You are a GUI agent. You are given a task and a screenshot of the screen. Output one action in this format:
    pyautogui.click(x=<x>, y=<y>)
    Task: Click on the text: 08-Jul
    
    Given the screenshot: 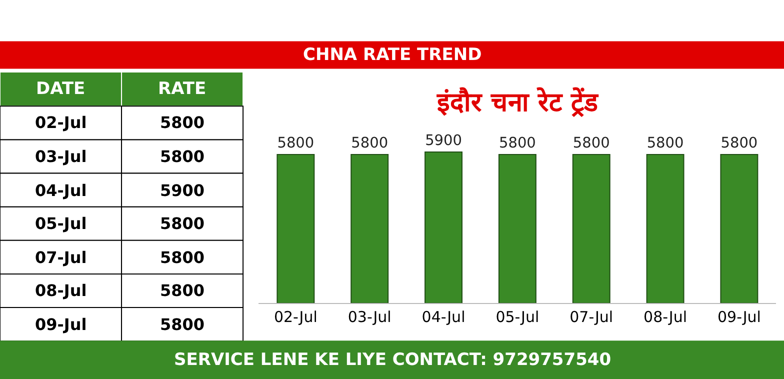 What is the action you would take?
    pyautogui.click(x=61, y=290)
    